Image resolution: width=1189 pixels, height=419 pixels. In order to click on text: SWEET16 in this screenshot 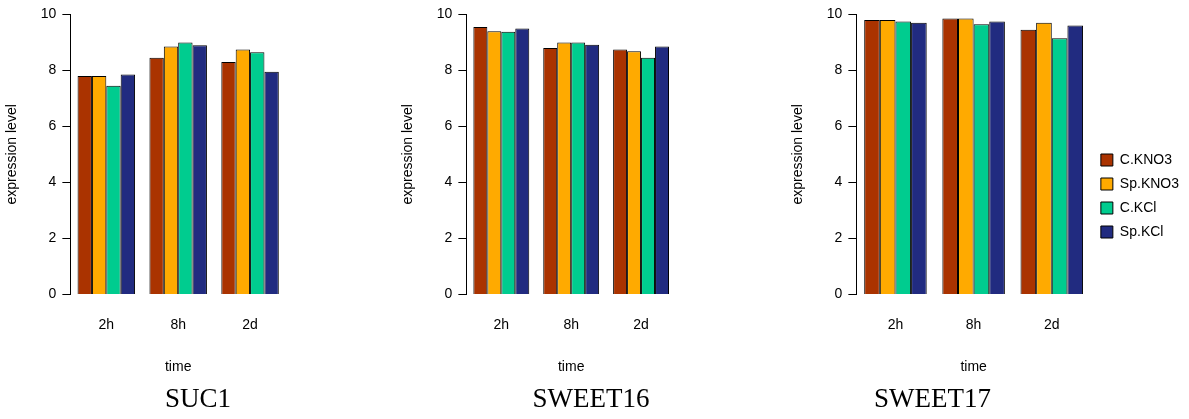, I will do `click(591, 398)`.